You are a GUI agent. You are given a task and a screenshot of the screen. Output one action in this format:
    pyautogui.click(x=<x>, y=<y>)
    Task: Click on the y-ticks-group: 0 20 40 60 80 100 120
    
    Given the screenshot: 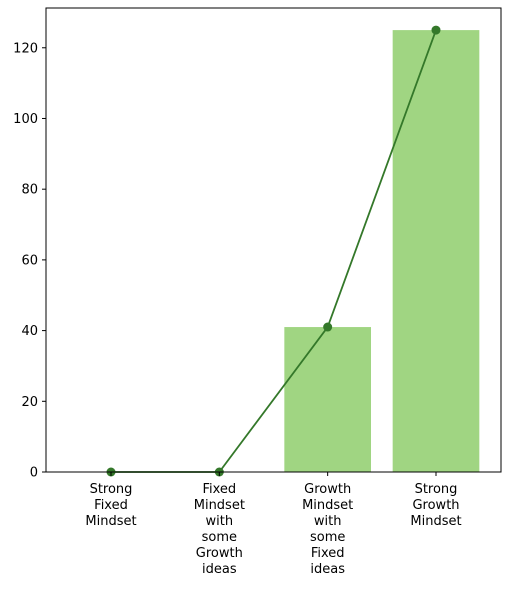 What is the action you would take?
    pyautogui.click(x=29, y=261)
    